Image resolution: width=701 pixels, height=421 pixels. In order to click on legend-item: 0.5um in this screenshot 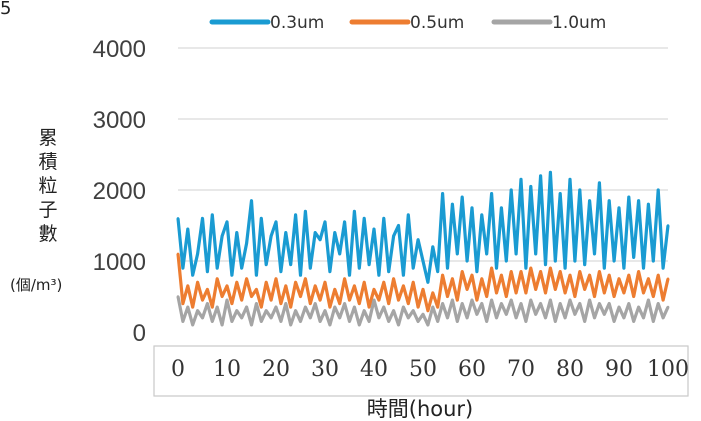, I will do `click(406, 23)`.